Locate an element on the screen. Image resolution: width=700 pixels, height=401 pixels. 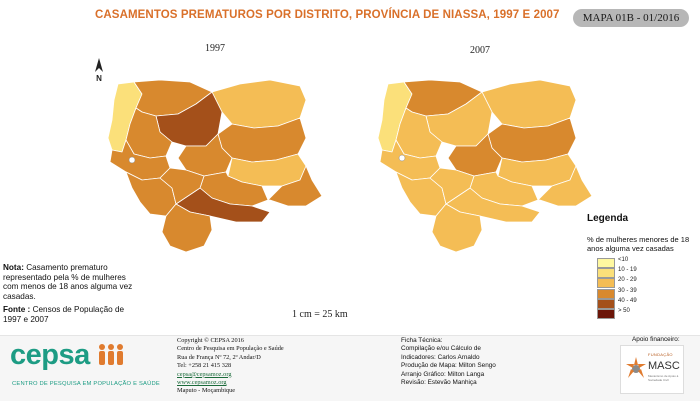
year-label-1997: 1997 is located at coordinates (215, 48).